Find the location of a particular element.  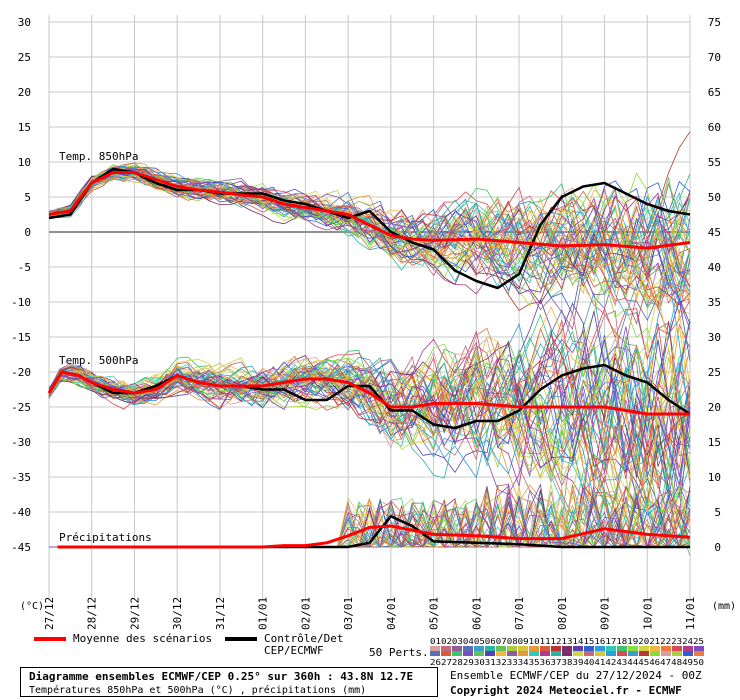

panel-label-precip: Précipitations is located at coordinates (105, 537).